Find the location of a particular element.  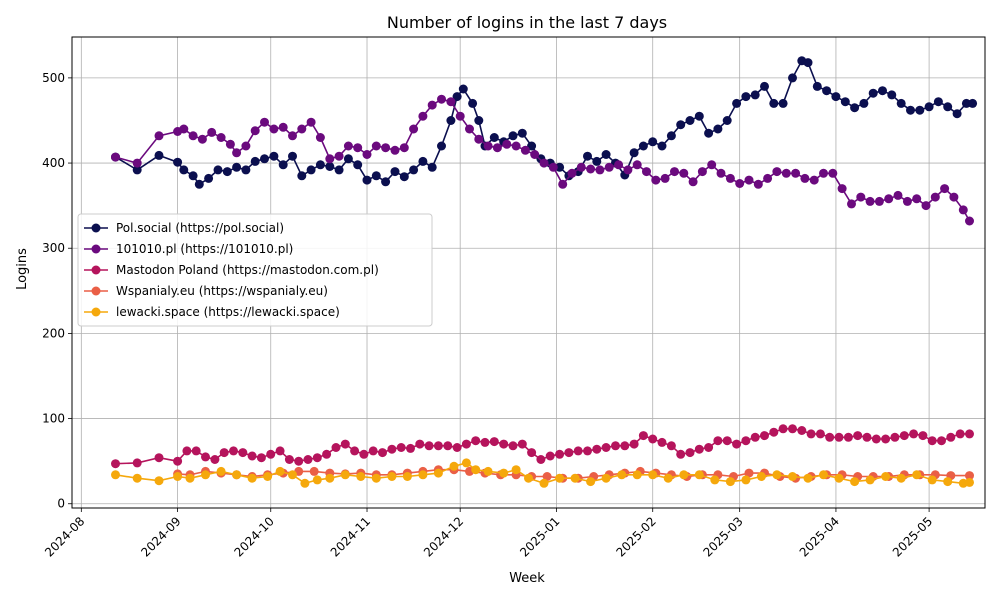

y-tick-label: 500 is located at coordinates (53, 78).